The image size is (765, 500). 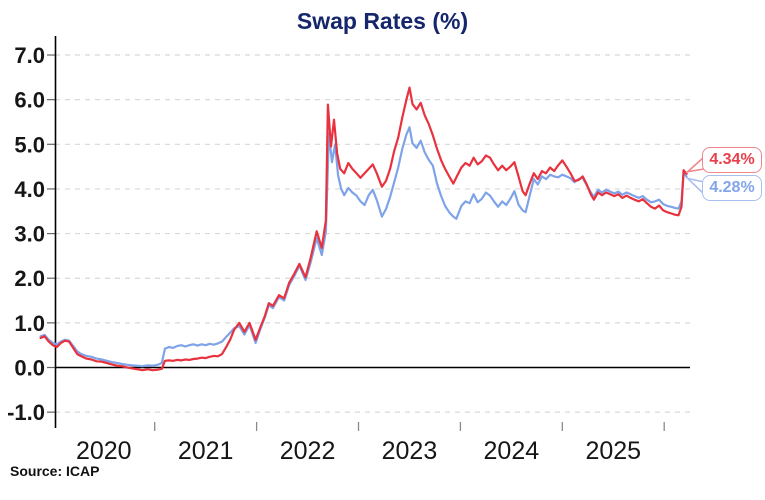 What do you see at coordinates (29, 368) in the screenshot?
I see `y-tick-label: 0.0` at bounding box center [29, 368].